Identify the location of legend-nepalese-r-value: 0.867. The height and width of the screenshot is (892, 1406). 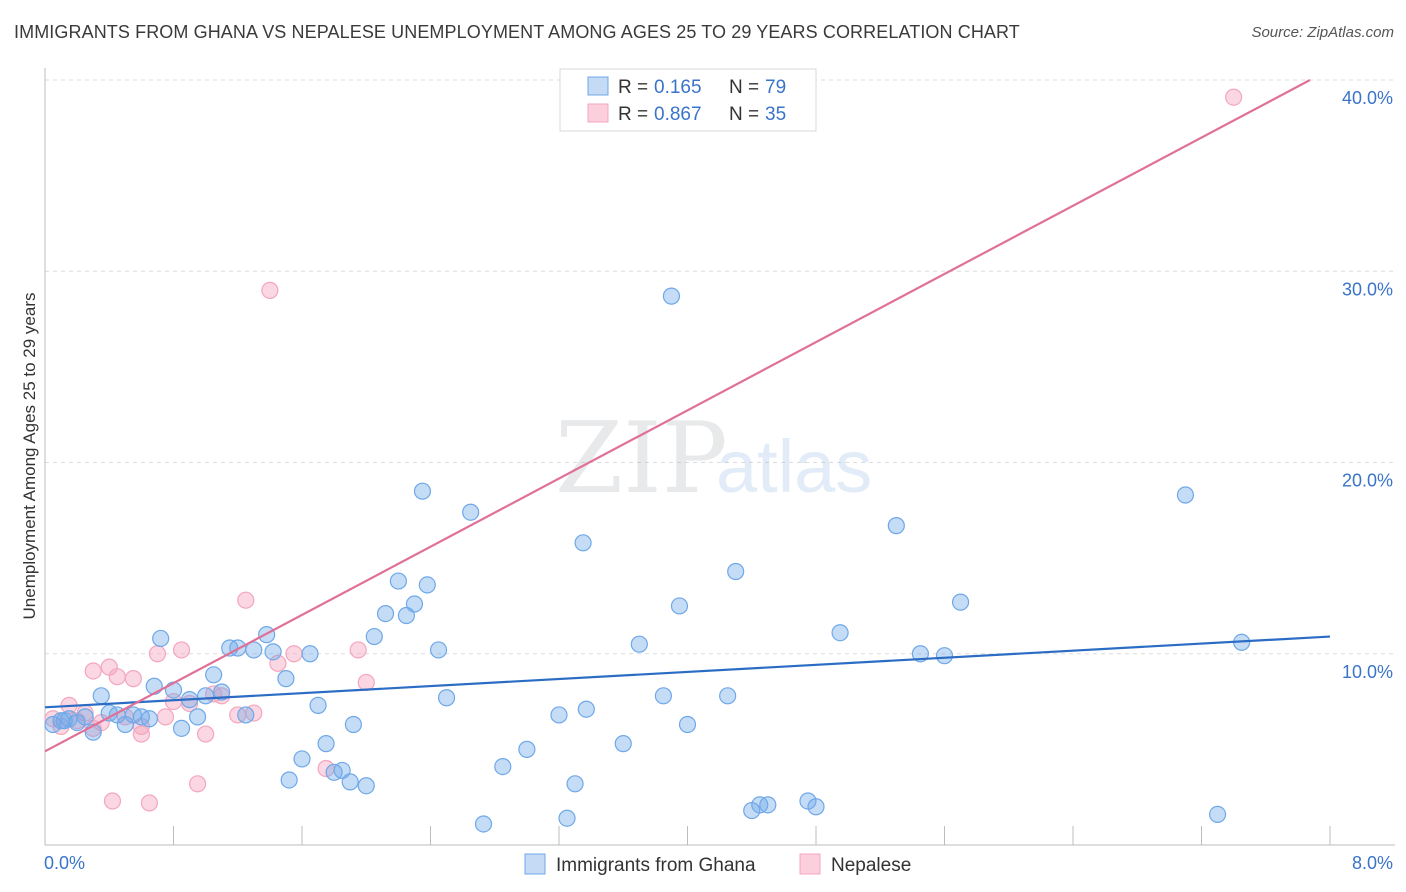
(678, 114).